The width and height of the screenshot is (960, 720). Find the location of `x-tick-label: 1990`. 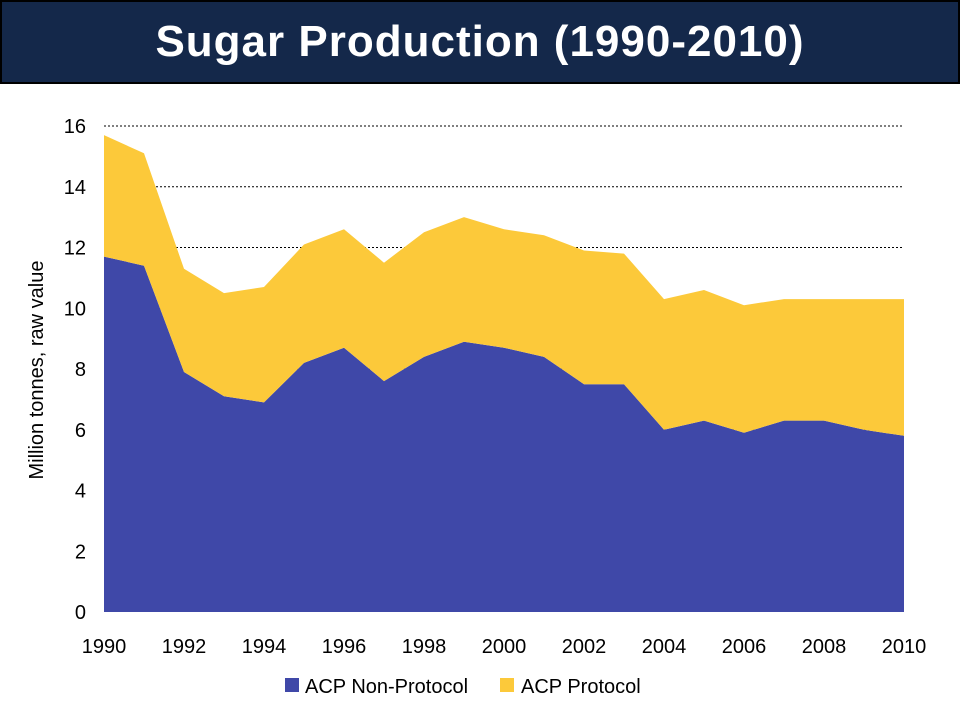

x-tick-label: 1990 is located at coordinates (104, 647).